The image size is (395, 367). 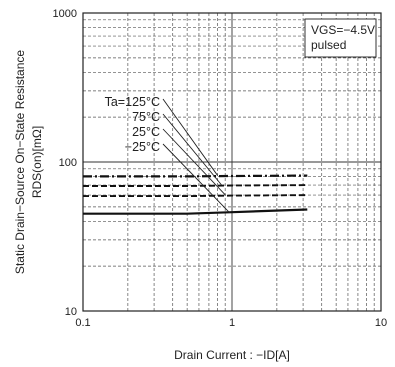 What do you see at coordinates (20, 162) in the screenshot?
I see `y-axis-label-line1: Static Drain−Source On−State Resistance` at bounding box center [20, 162].